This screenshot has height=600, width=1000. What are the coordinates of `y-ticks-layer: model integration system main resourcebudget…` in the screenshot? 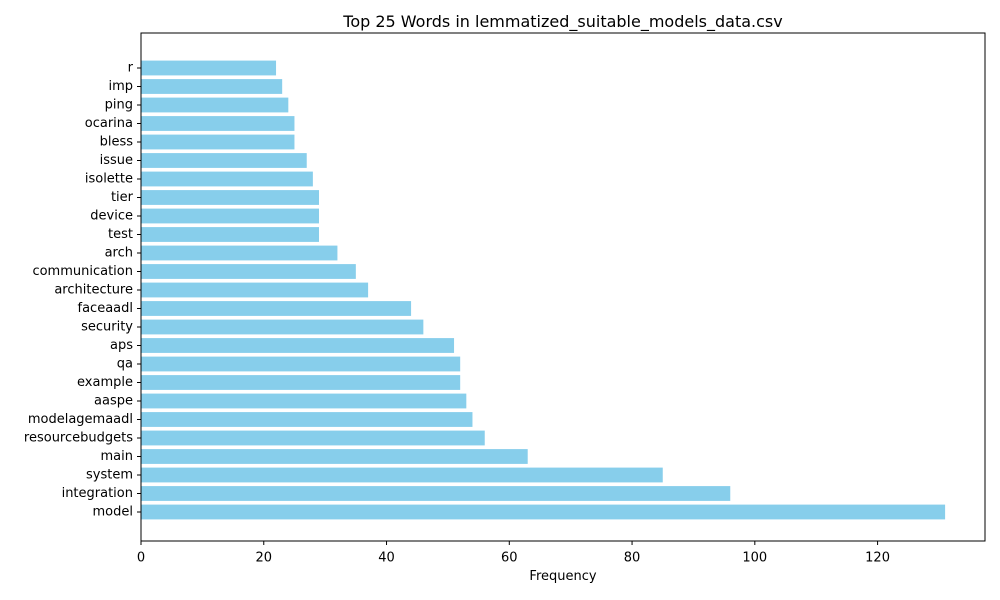 It's located at (82, 290).